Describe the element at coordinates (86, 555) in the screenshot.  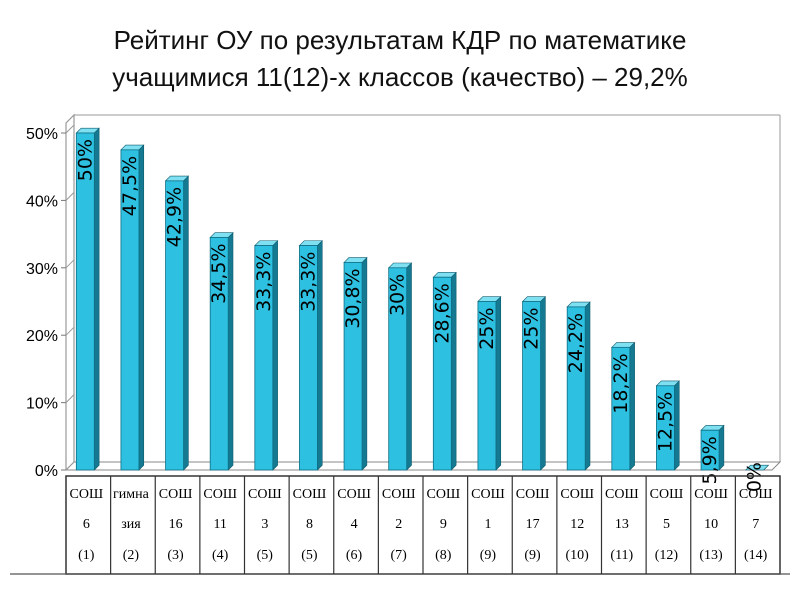
I see `category-rank: (1)` at that location.